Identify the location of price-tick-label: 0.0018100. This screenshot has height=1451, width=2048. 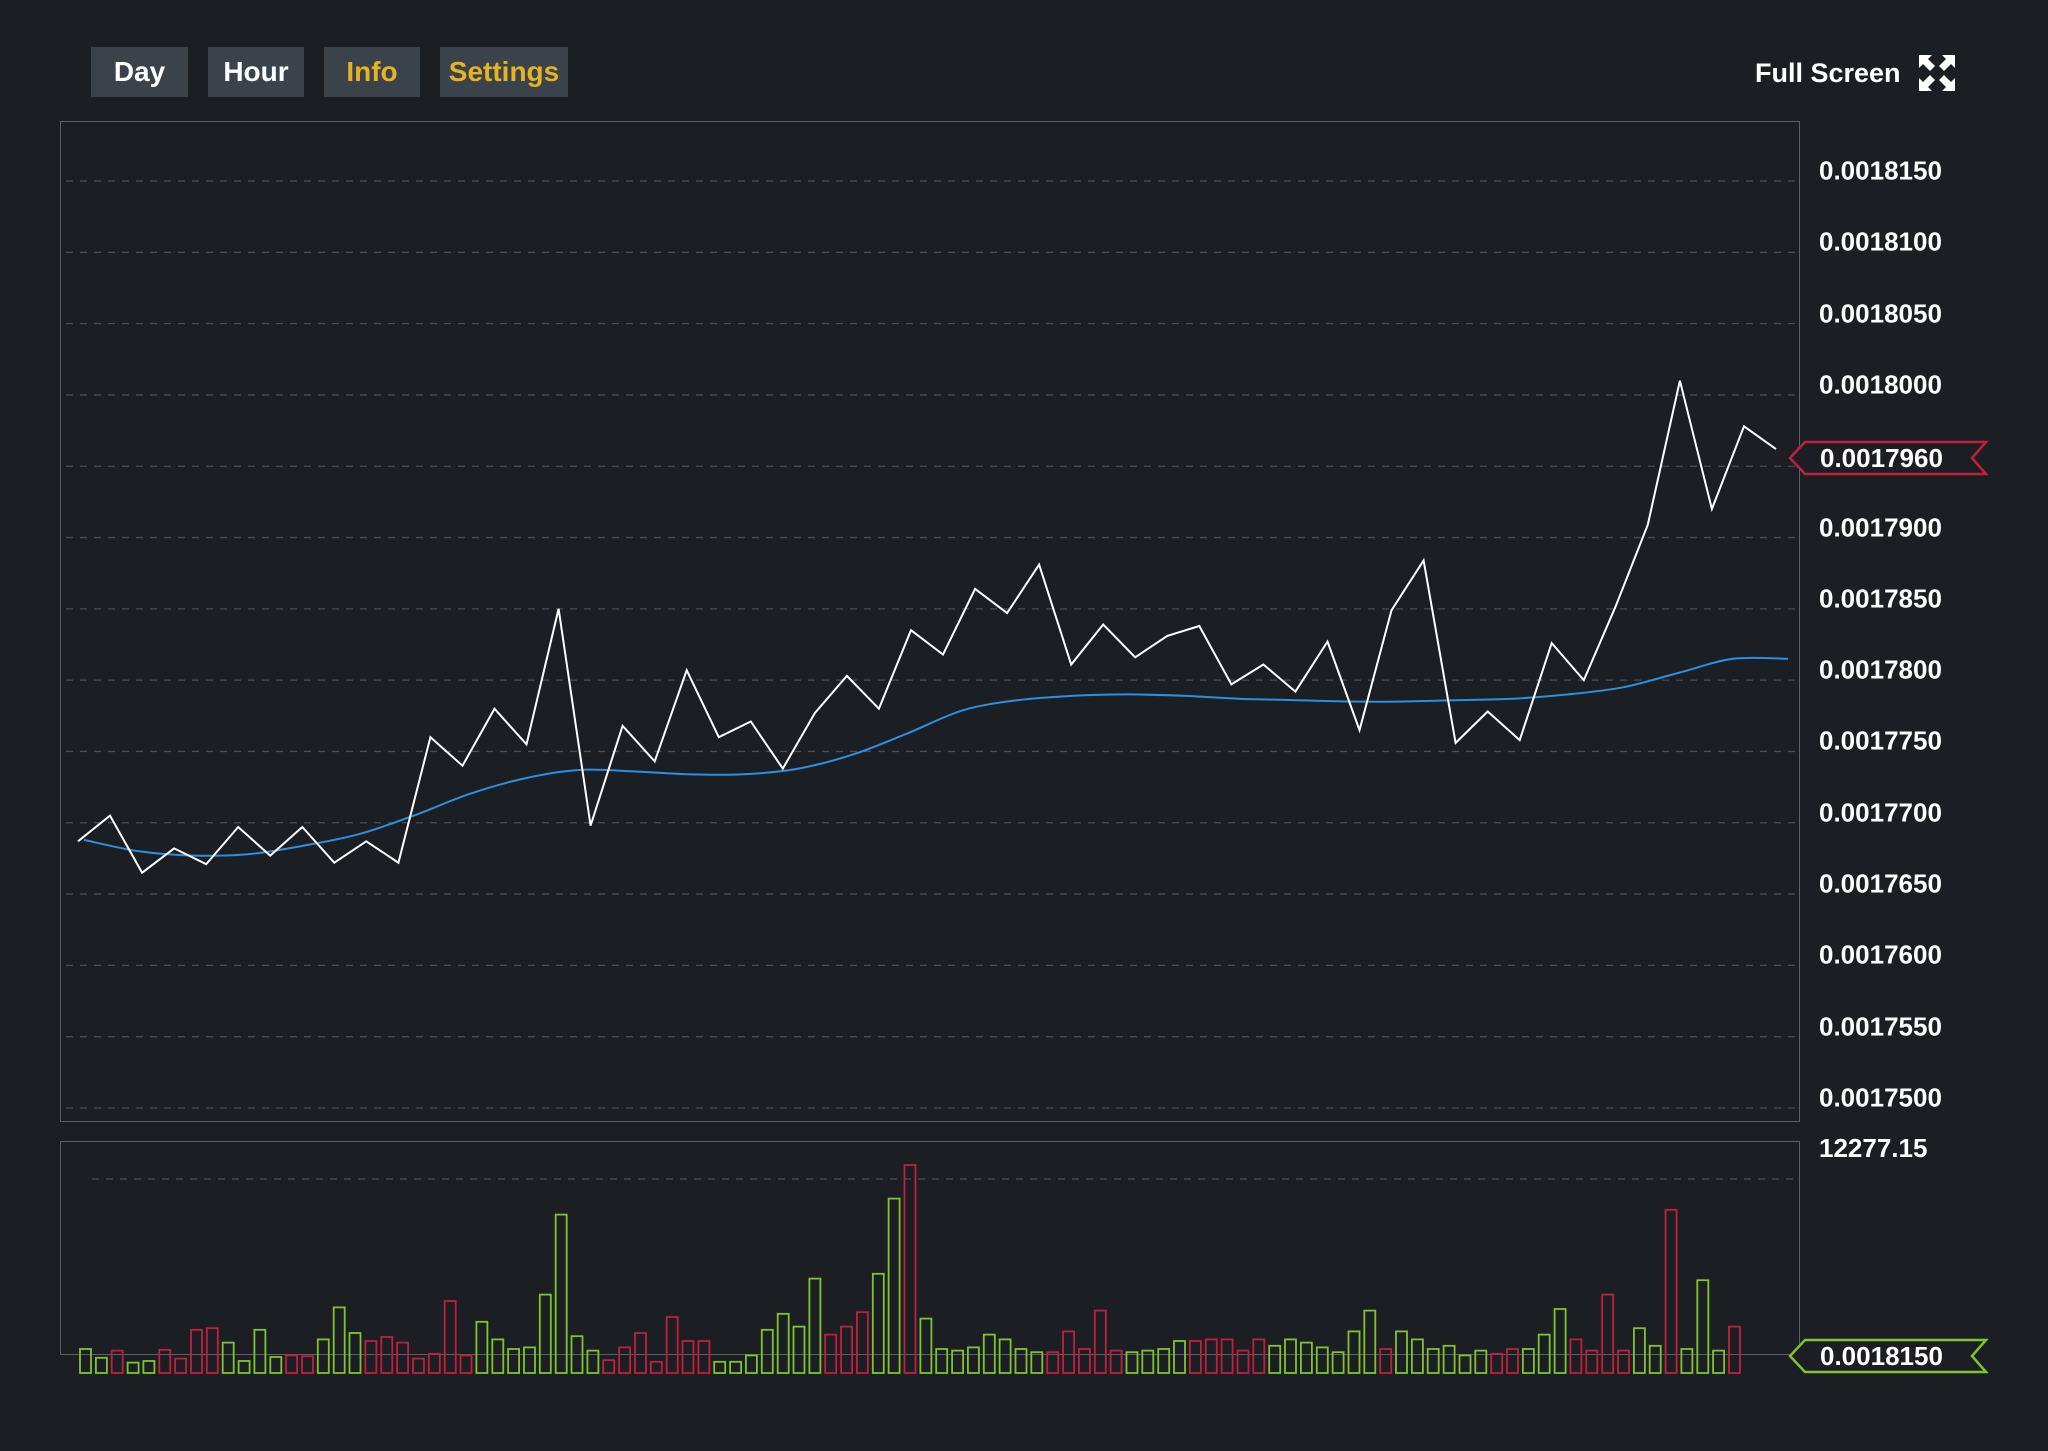
(1880, 241).